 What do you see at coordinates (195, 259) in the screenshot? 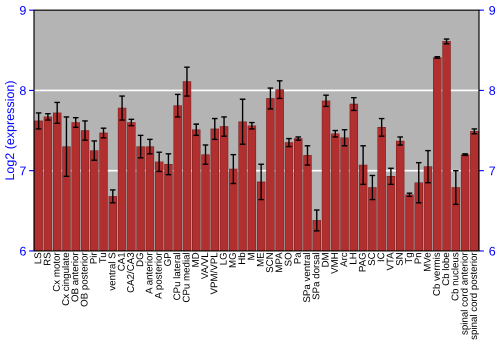
I see `x-tick-label: MD` at bounding box center [195, 259].